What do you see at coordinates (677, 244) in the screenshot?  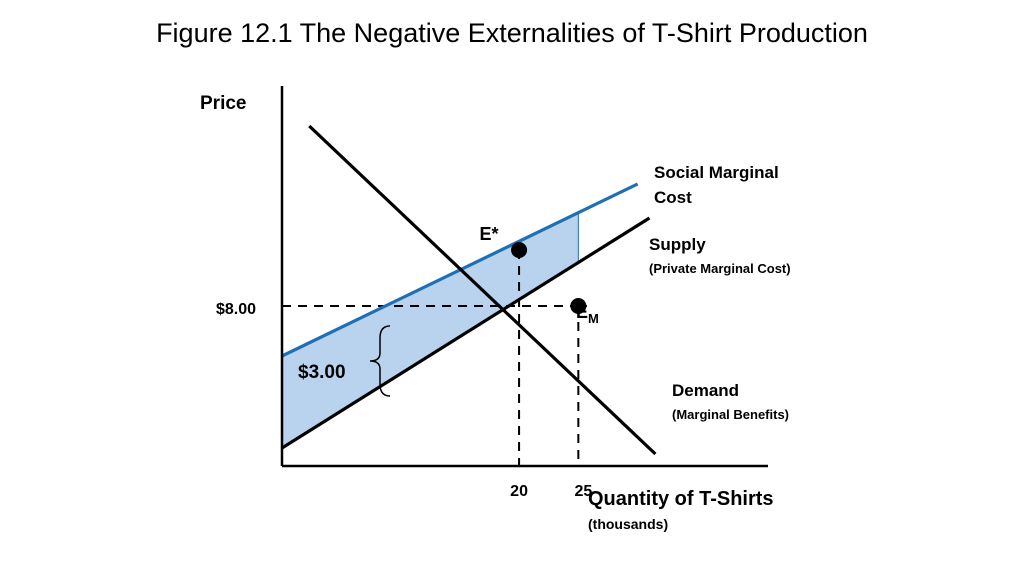 I see `label-supply: Supply` at bounding box center [677, 244].